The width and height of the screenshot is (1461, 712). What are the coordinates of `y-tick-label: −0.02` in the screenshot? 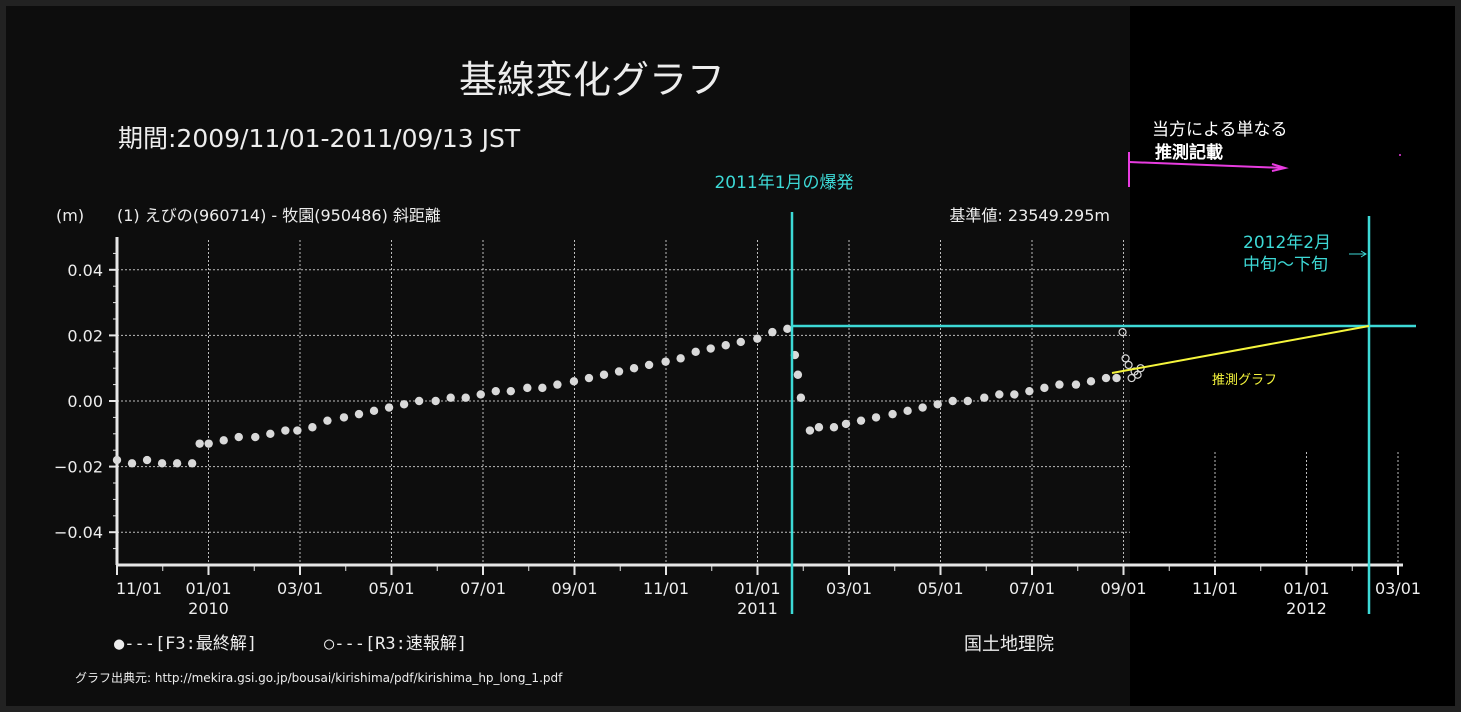 It's located at (78, 467).